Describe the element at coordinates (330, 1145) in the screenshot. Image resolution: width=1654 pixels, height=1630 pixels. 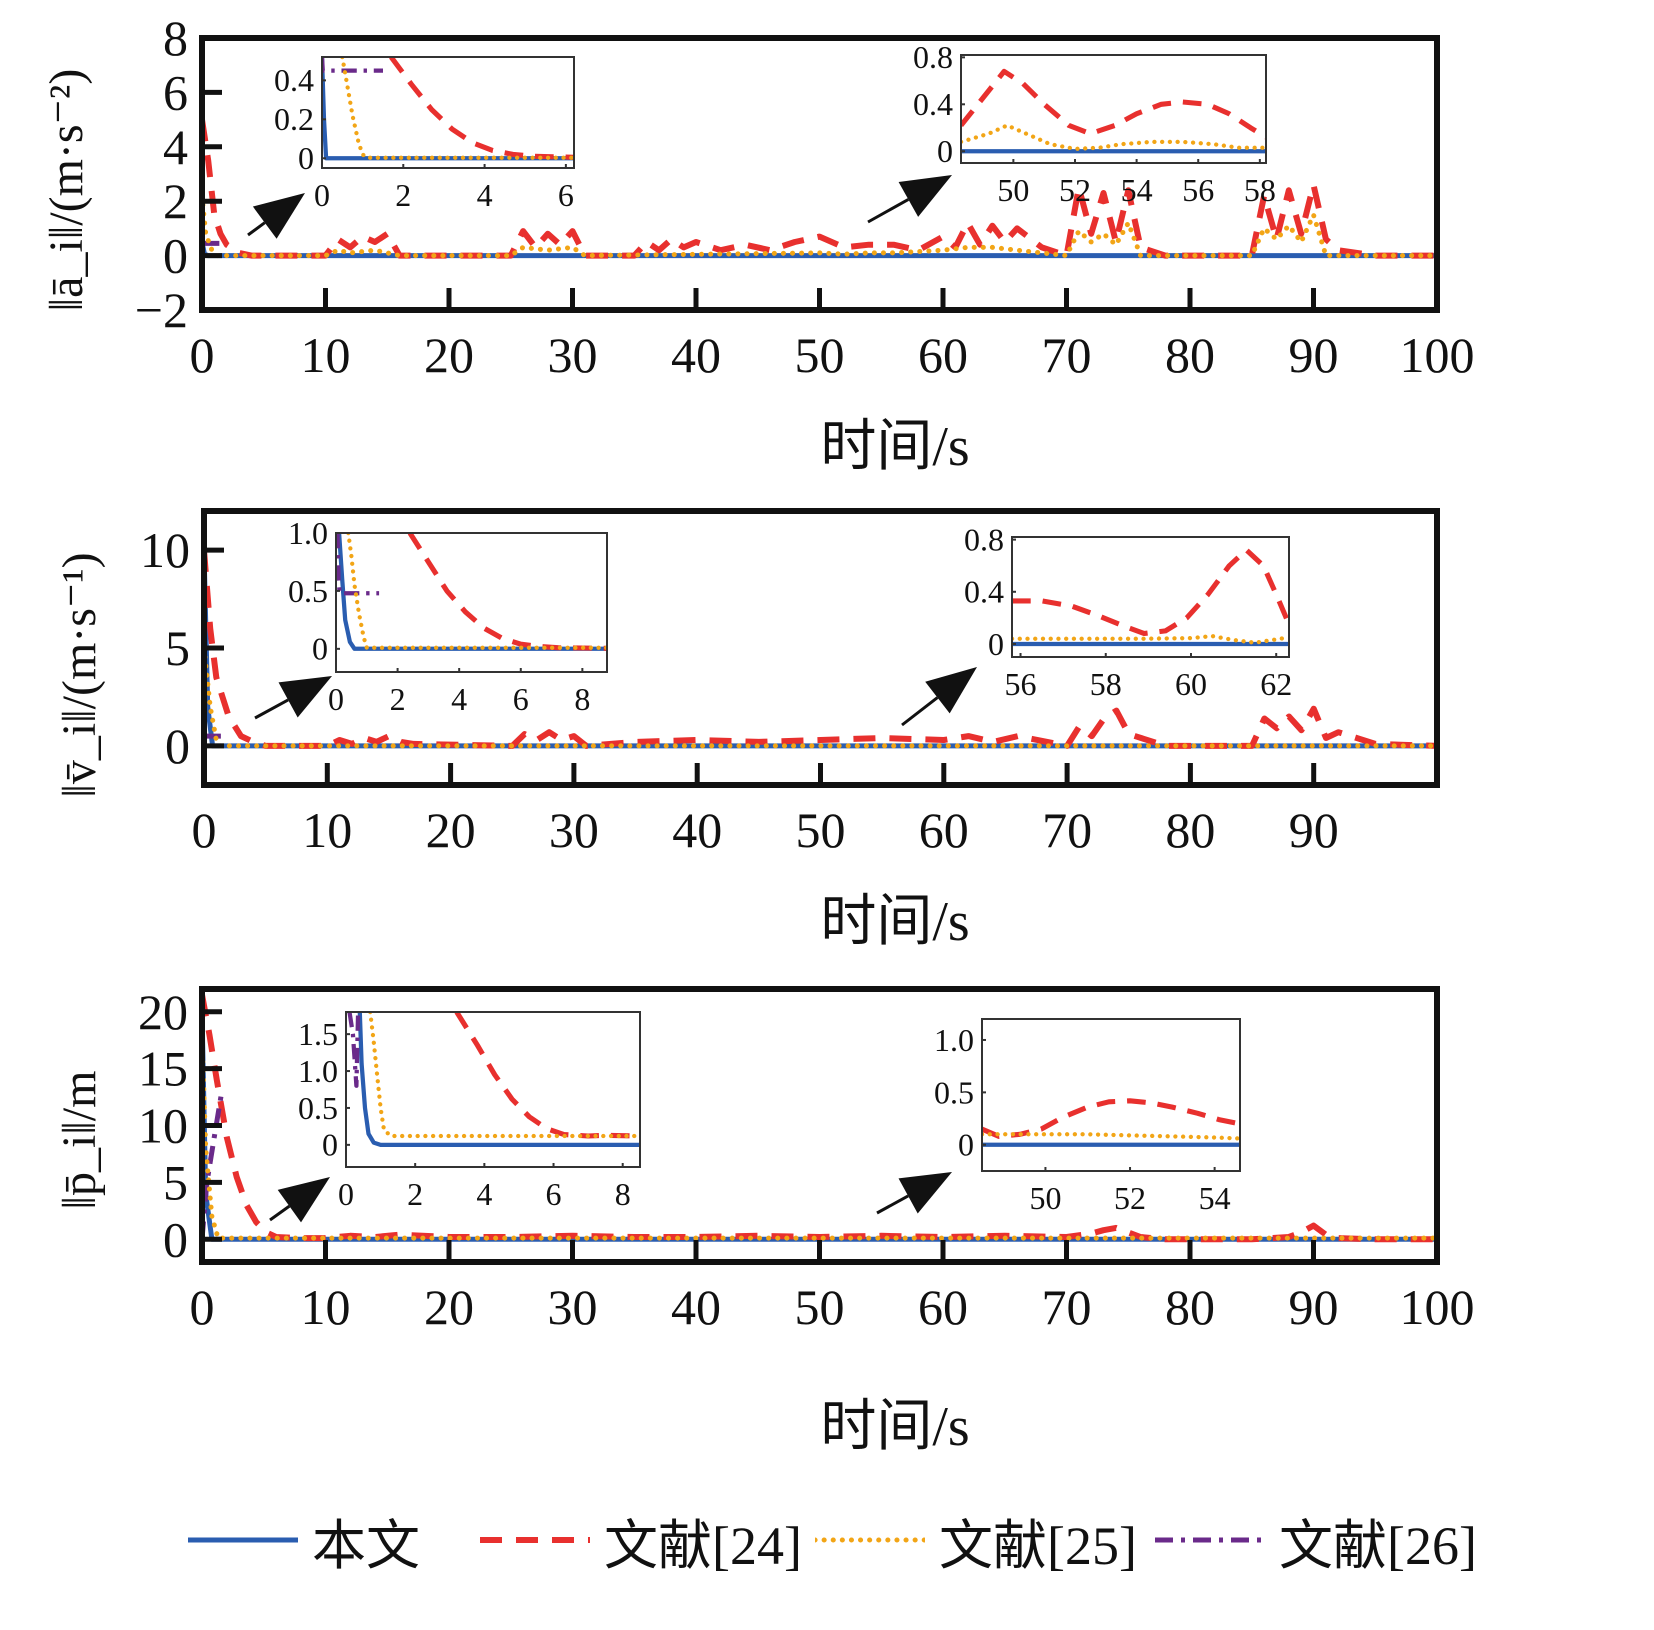
I see `position-inset-0-ytick-label-0: 0` at that location.